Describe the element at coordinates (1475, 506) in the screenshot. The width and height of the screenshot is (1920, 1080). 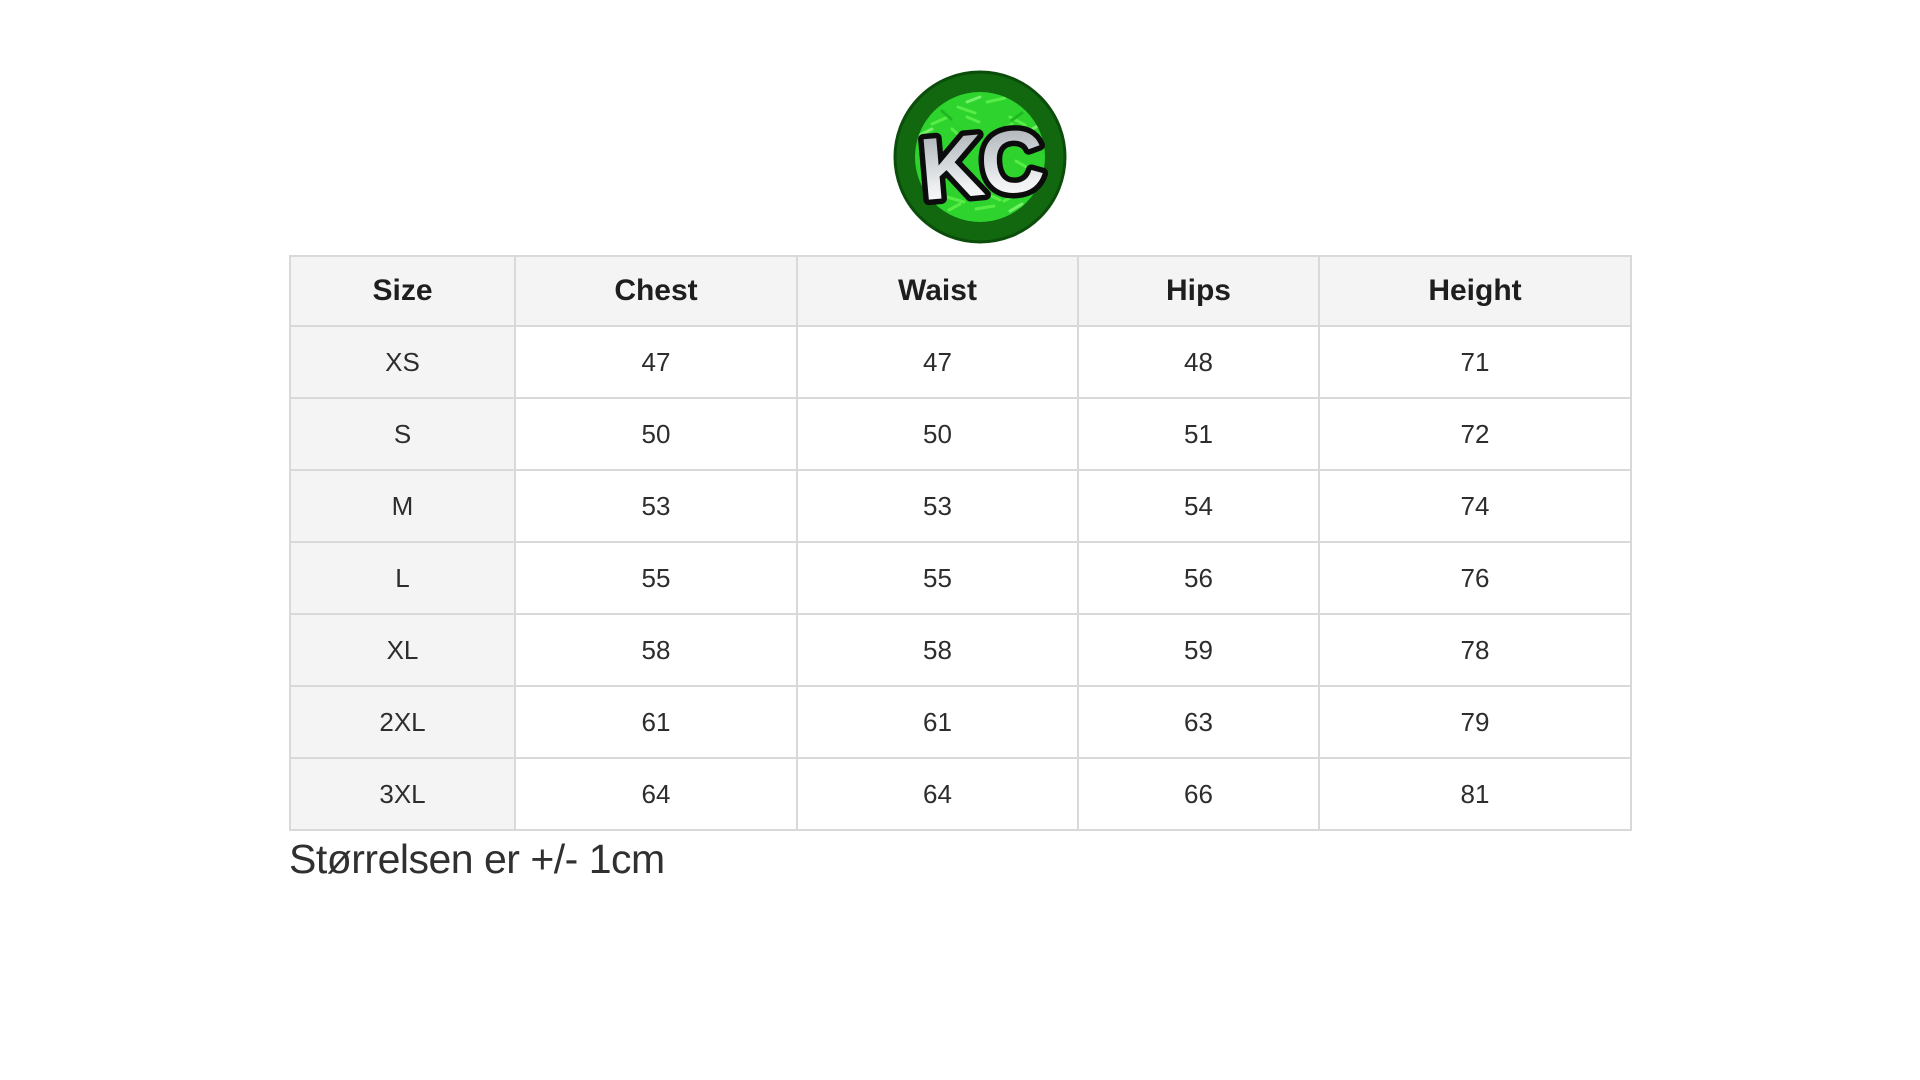
I see `cell-height: 74` at that location.